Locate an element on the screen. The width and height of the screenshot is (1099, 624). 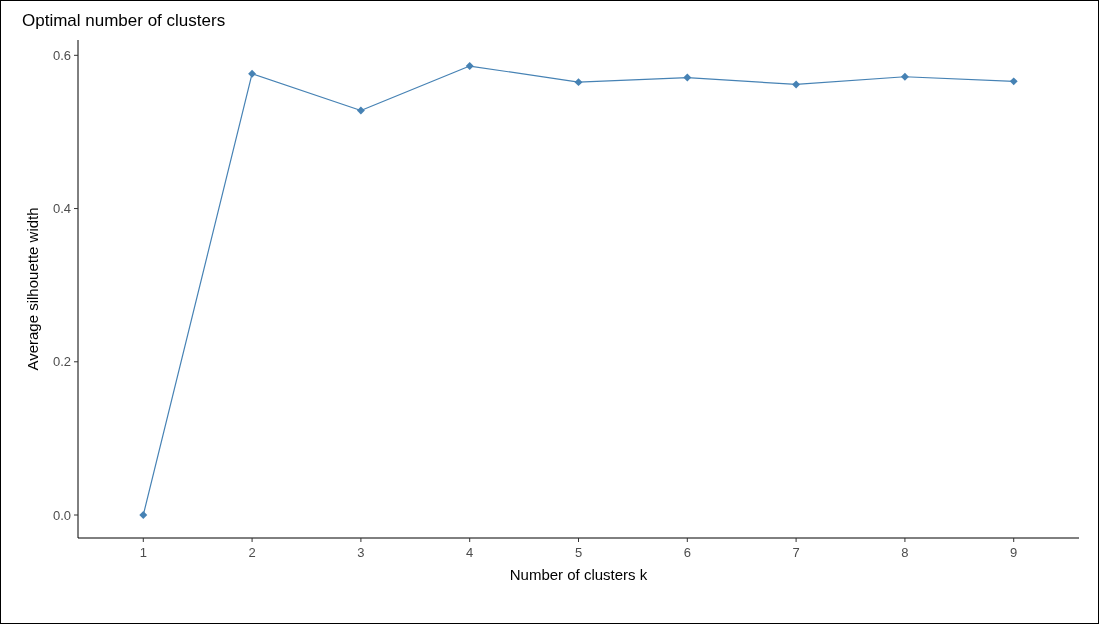
x-axis-title: Number of clusters k is located at coordinates (578, 574).